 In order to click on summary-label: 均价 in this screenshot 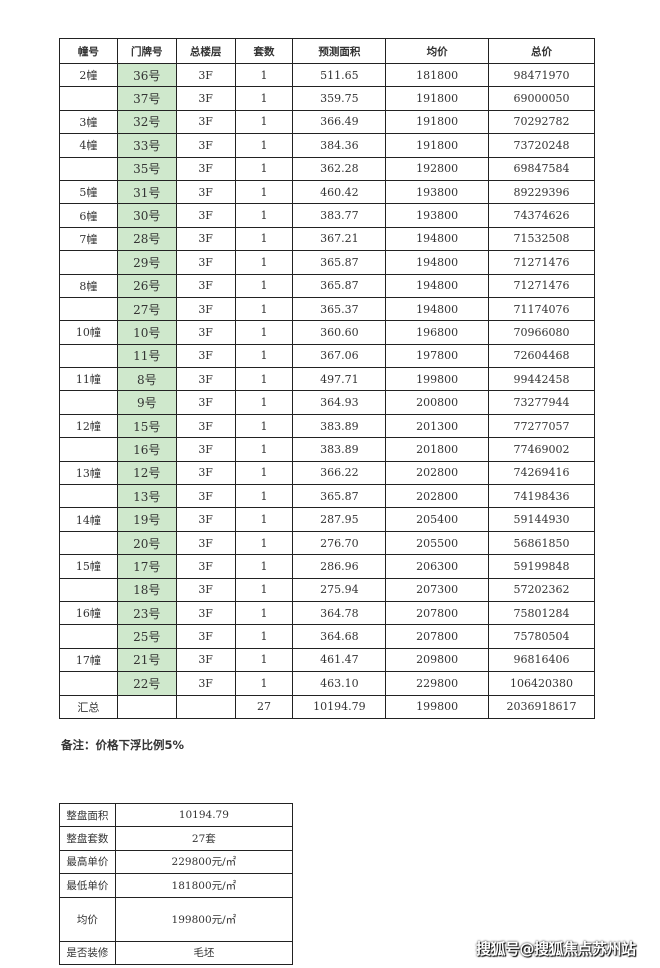, I will do `click(87, 919)`.